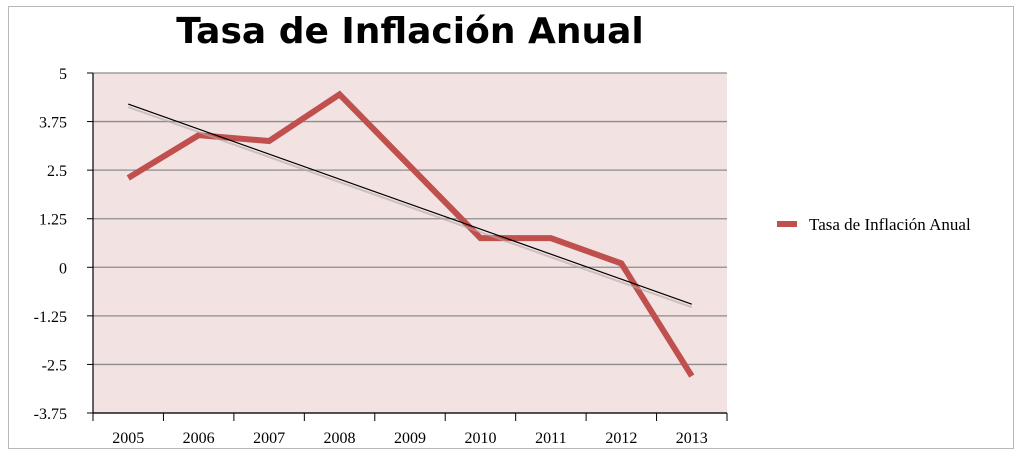 Image resolution: width=1024 pixels, height=457 pixels. I want to click on x-axis-labels: 2005 2006 2007 2008 2009 2010 2011 2012 2013, so click(410, 438).